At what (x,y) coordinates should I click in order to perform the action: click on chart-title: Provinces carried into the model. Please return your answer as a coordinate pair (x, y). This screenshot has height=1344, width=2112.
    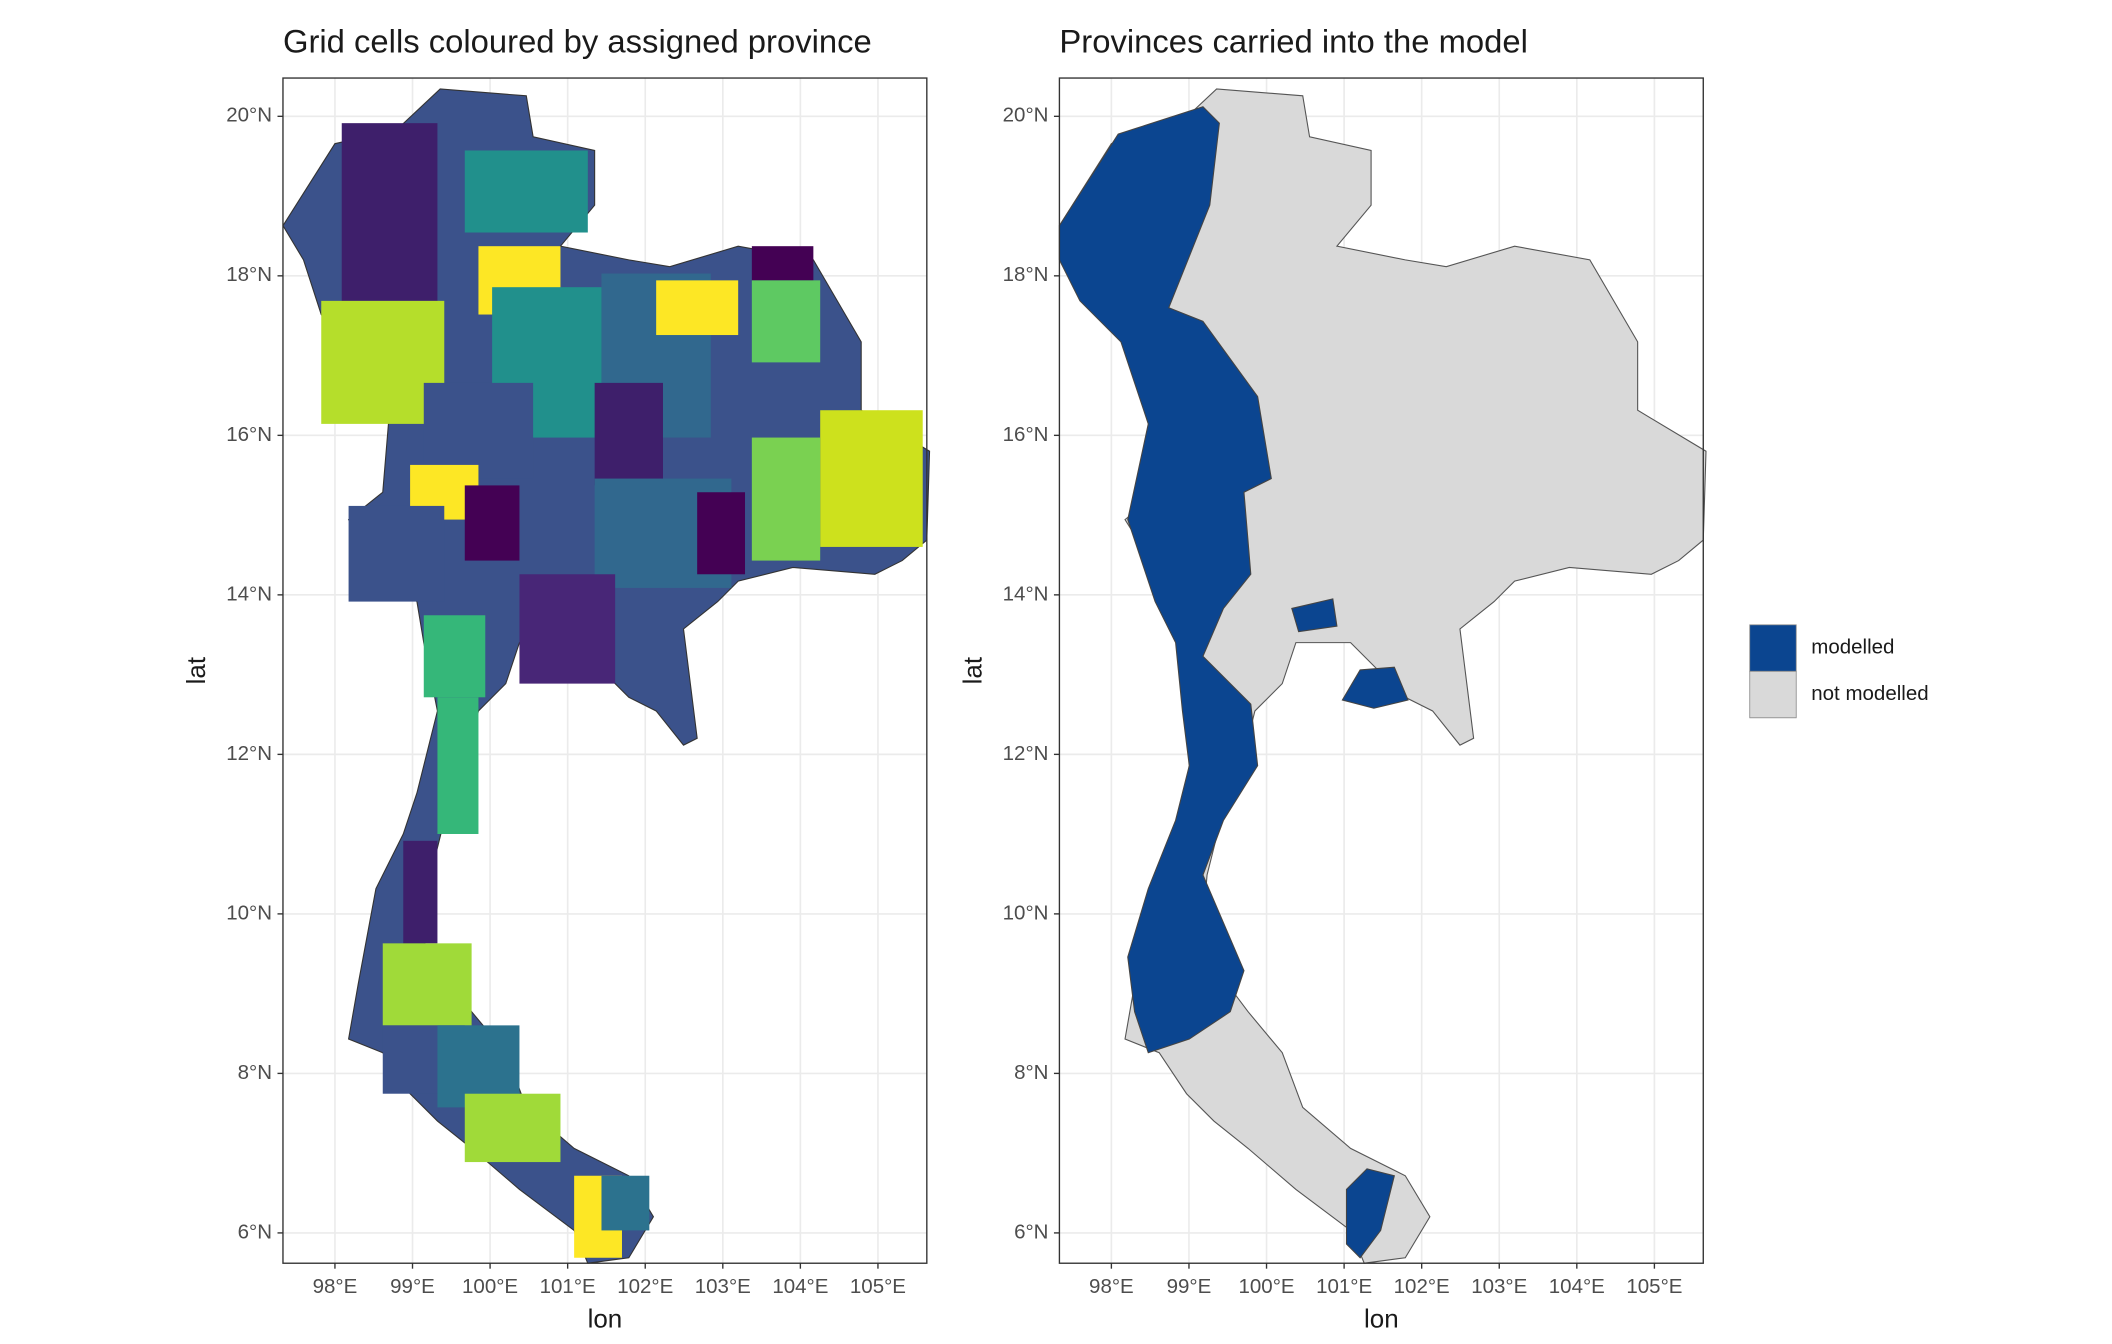
    Looking at the image, I should click on (1293, 41).